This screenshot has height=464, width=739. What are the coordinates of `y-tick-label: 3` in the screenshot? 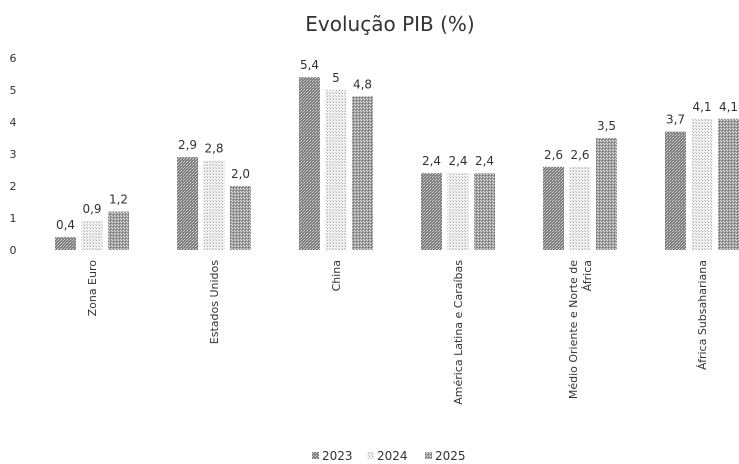 It's located at (13, 154).